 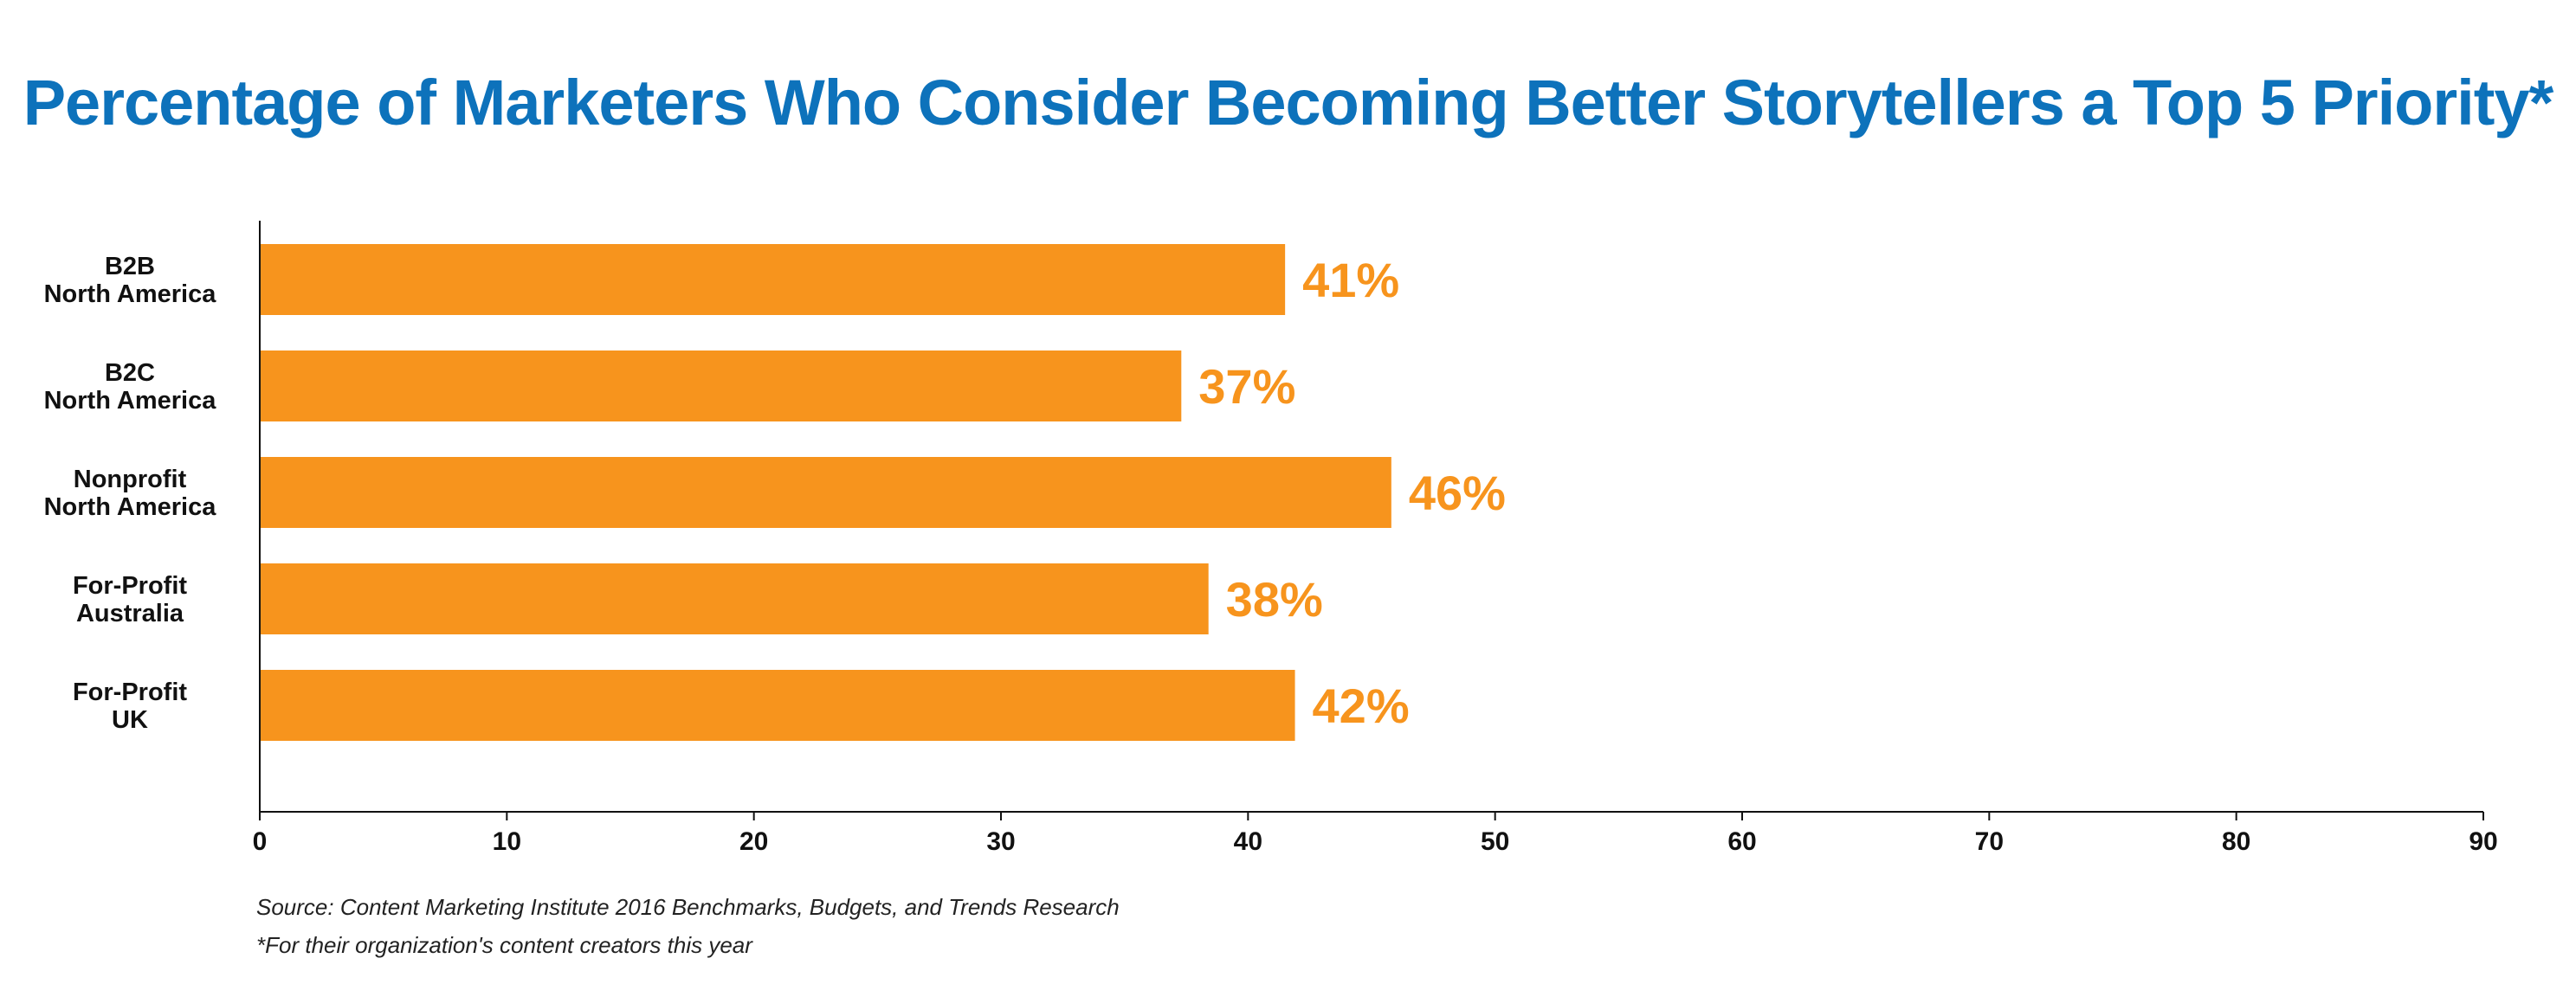 I want to click on x-tick-label: 60, so click(x=1741, y=841).